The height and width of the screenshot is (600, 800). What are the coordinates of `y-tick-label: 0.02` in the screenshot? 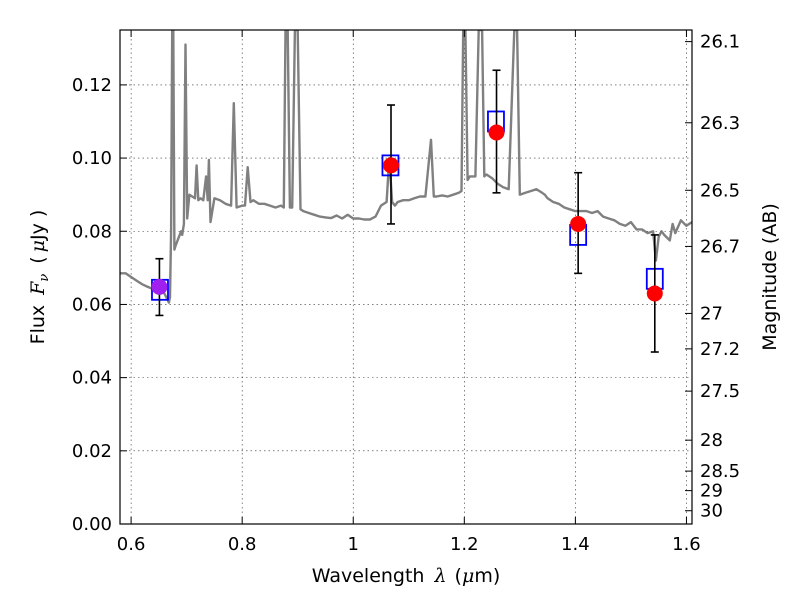 It's located at (92, 451).